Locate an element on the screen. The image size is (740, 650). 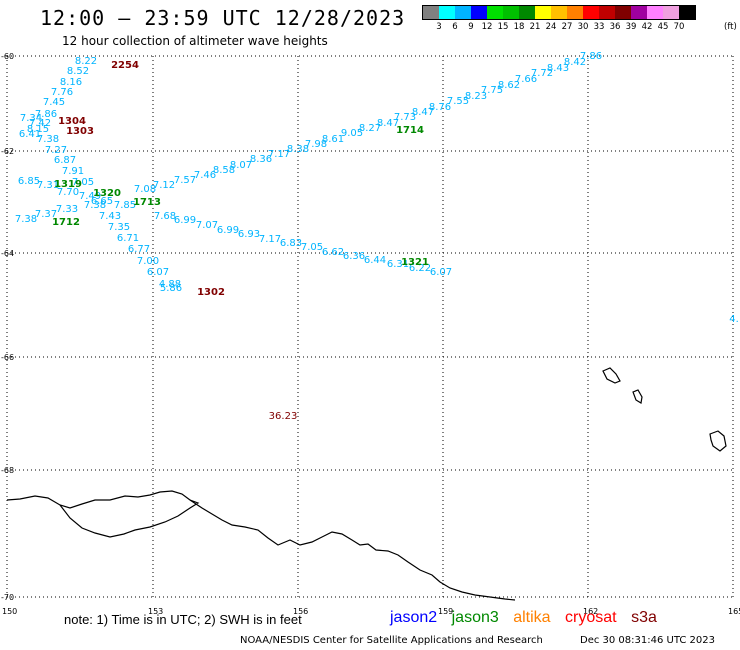
wave-height-value: 7.70 is located at coordinates (68, 192).